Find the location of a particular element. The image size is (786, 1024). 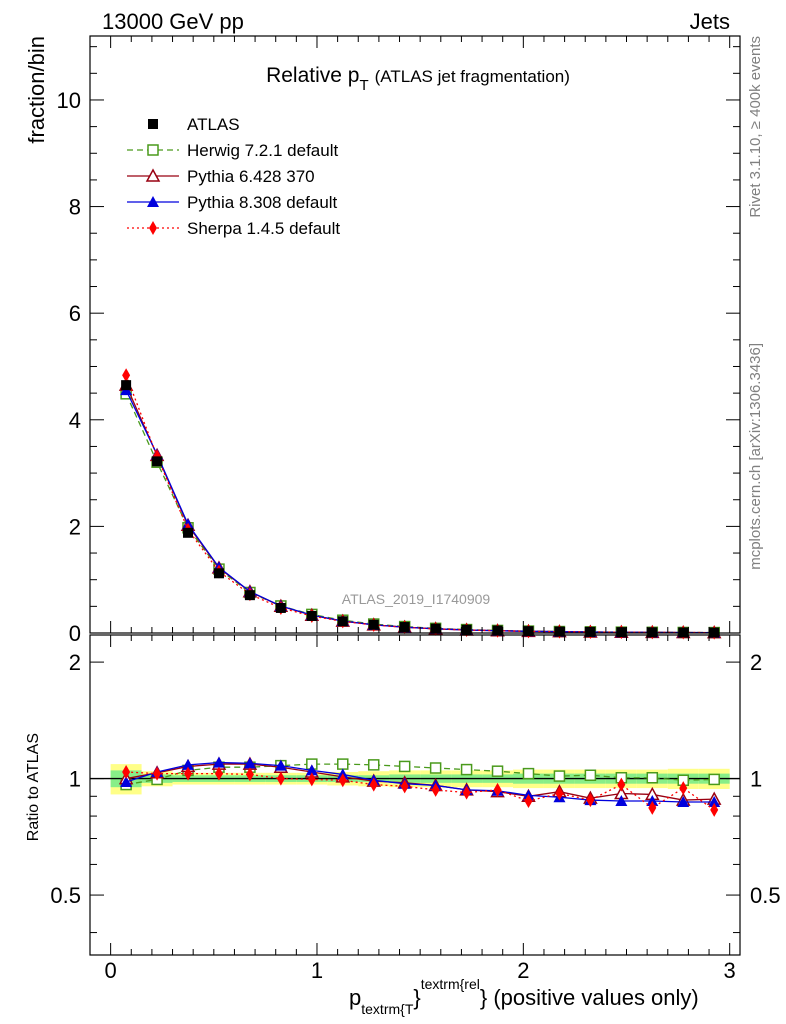

title-rest: (ATLAS jet fragmentation) is located at coordinates (472, 76).